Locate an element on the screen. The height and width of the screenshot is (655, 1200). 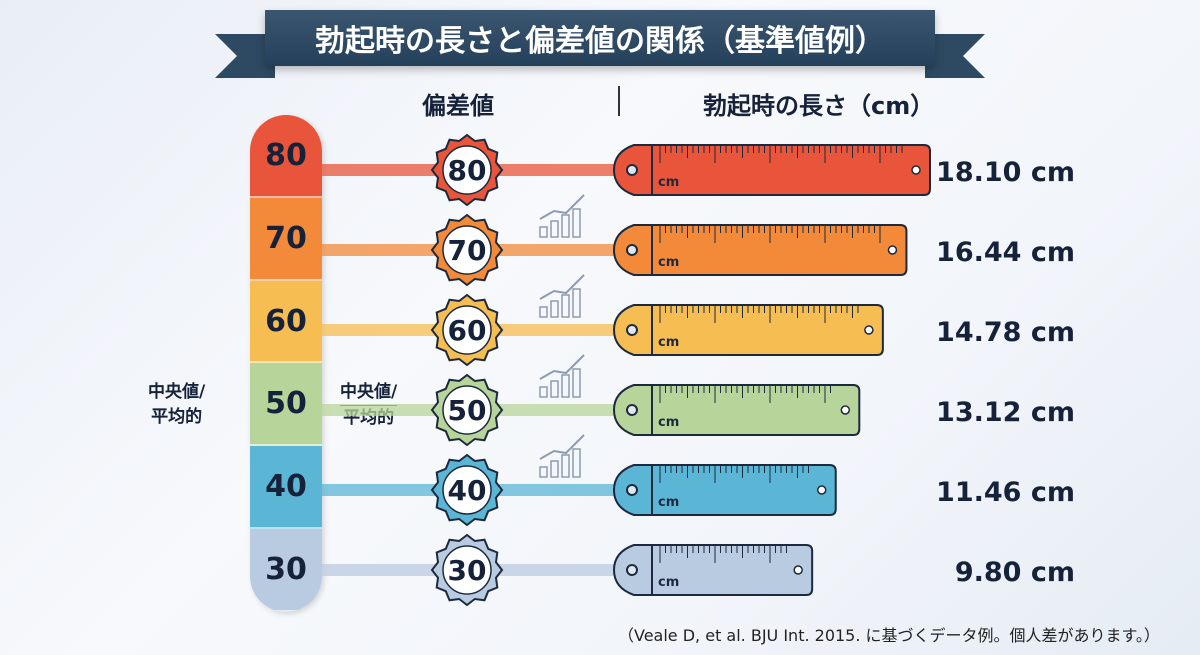
scale-segment-60: 60 is located at coordinates (286, 322).